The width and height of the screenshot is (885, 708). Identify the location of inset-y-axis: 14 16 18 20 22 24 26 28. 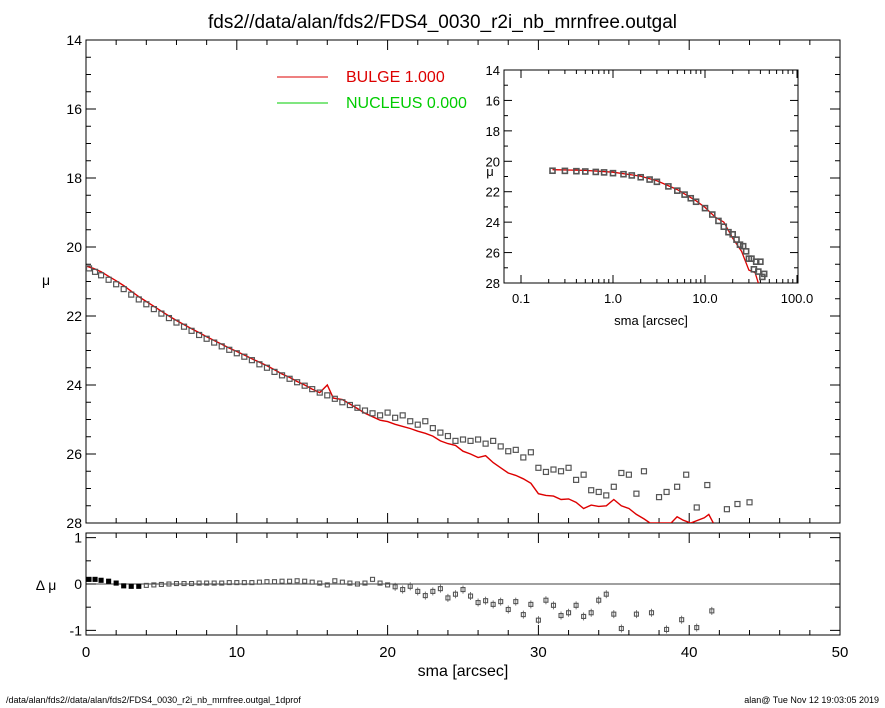
(642, 177).